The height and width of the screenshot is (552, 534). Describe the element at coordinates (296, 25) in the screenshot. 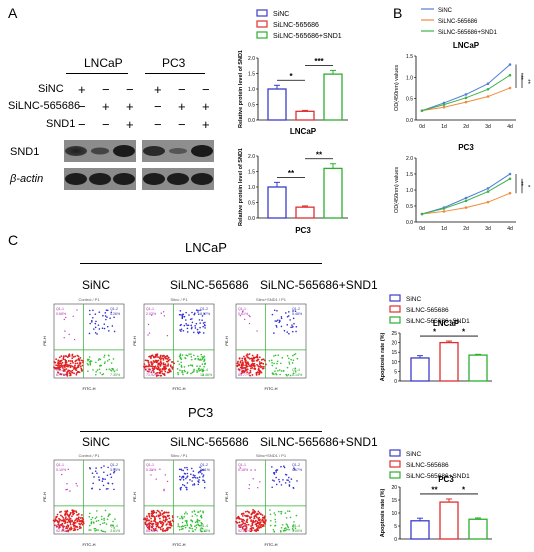

I see `legend-label: SiLNC-565686` at that location.